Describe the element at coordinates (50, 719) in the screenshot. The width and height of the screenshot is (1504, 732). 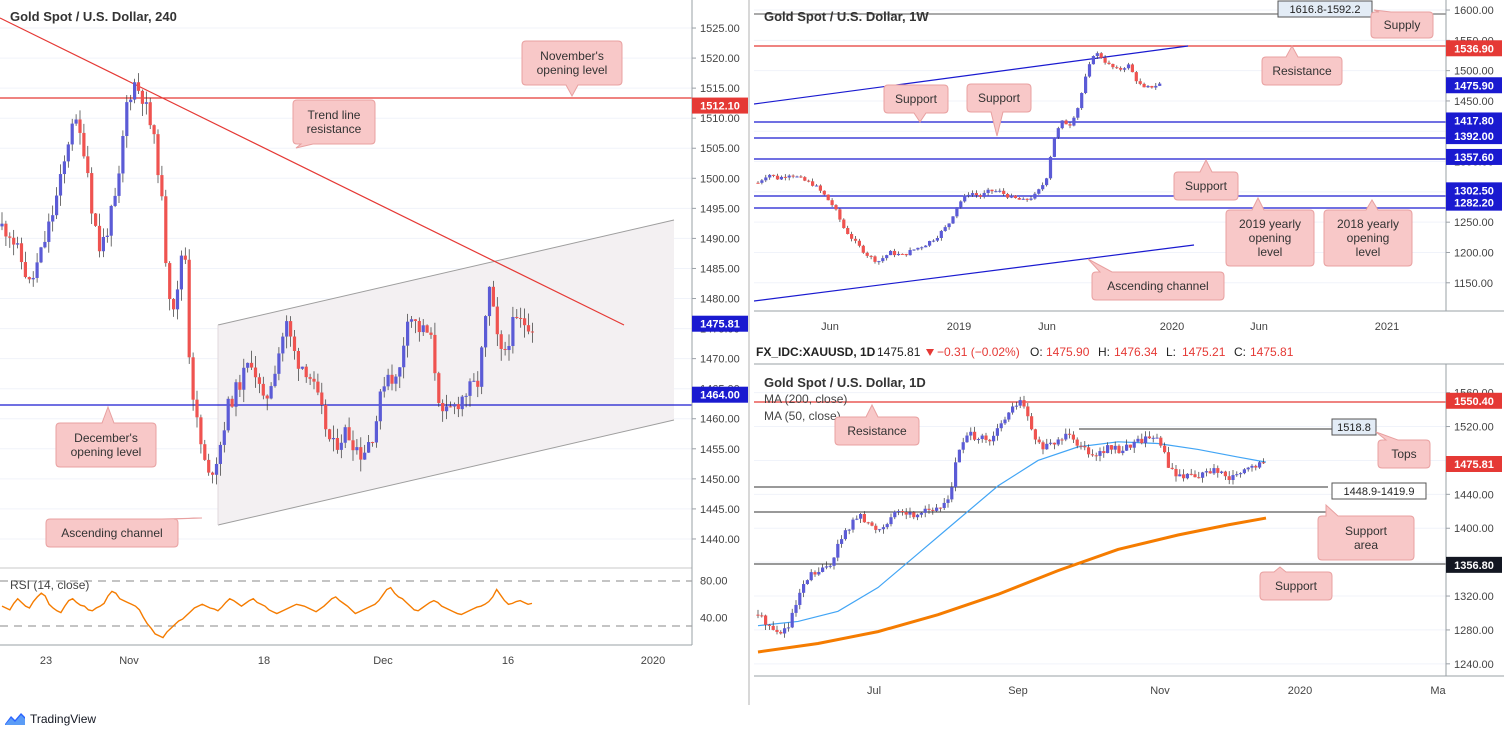
I see `tradingview-brand: TradingView` at that location.